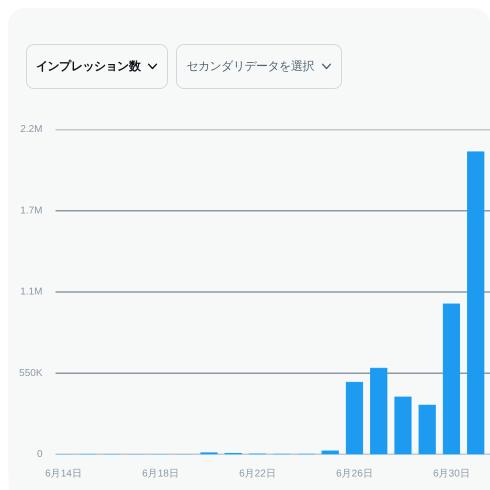 Image resolution: width=490 pixels, height=490 pixels. Describe the element at coordinates (259, 66) in the screenshot. I see `dropdown-button: セカンダリデータを選択` at that location.